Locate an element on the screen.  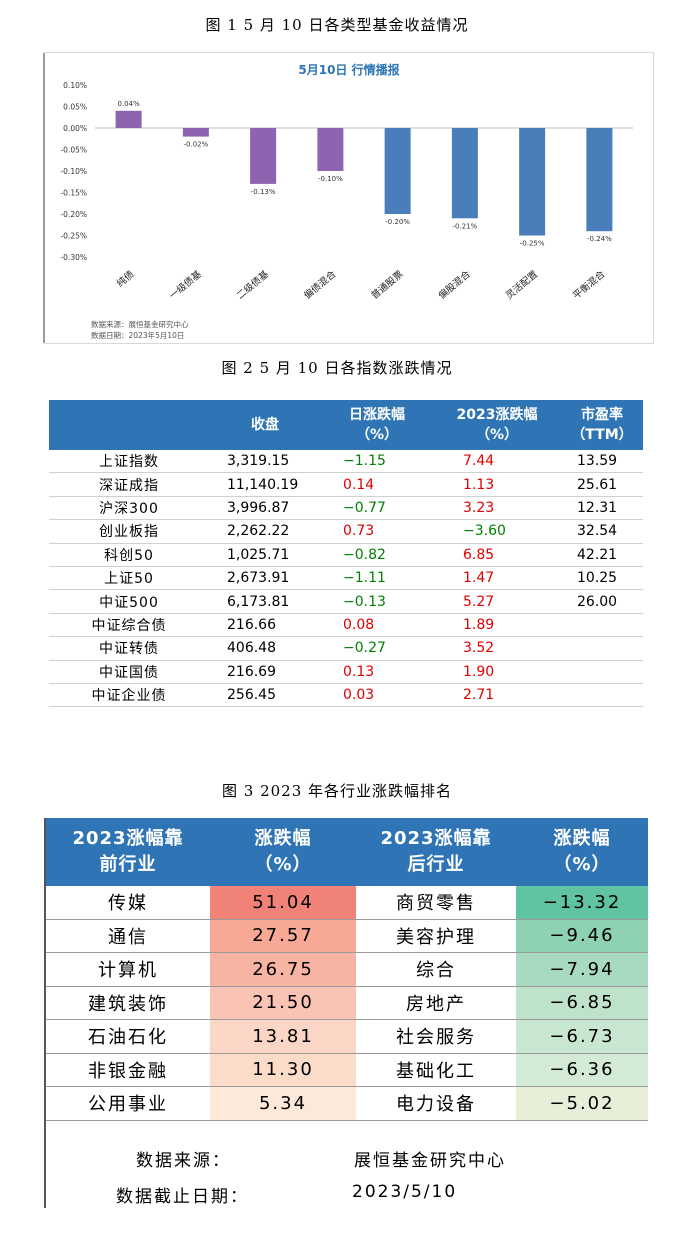
index-value: 32.54 is located at coordinates (602, 531).